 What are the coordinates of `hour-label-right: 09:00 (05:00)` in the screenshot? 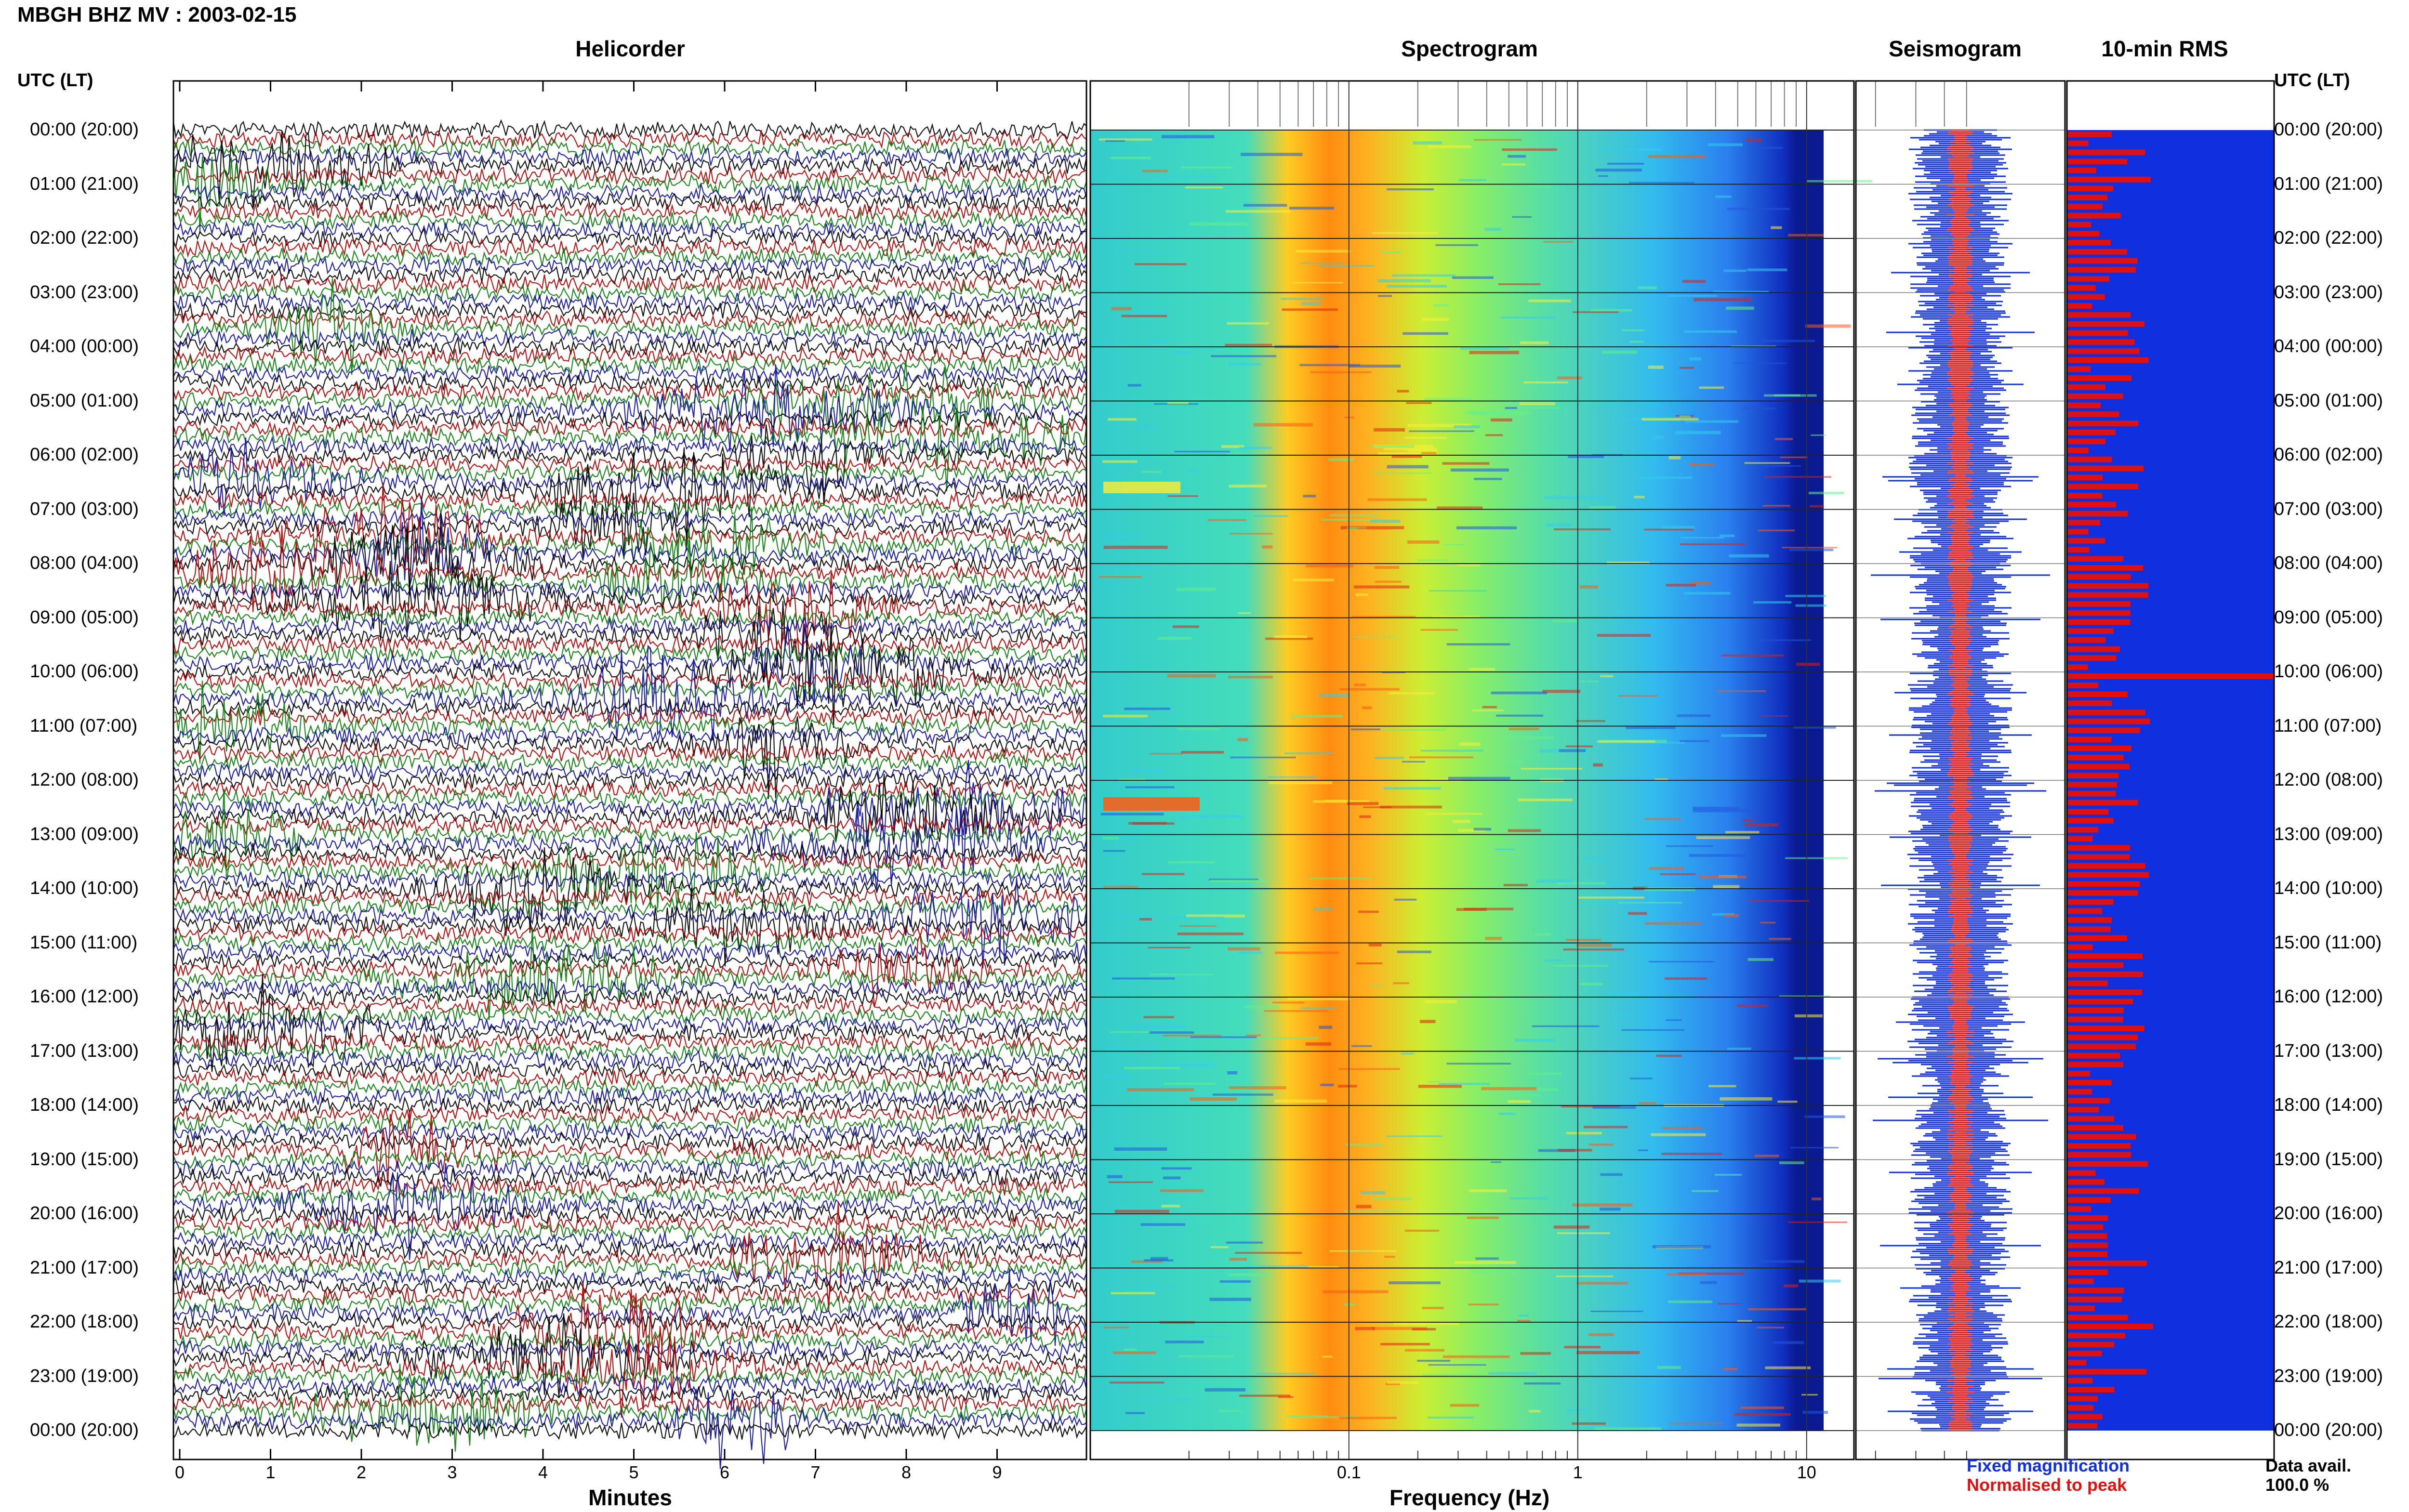 It's located at (2328, 617).